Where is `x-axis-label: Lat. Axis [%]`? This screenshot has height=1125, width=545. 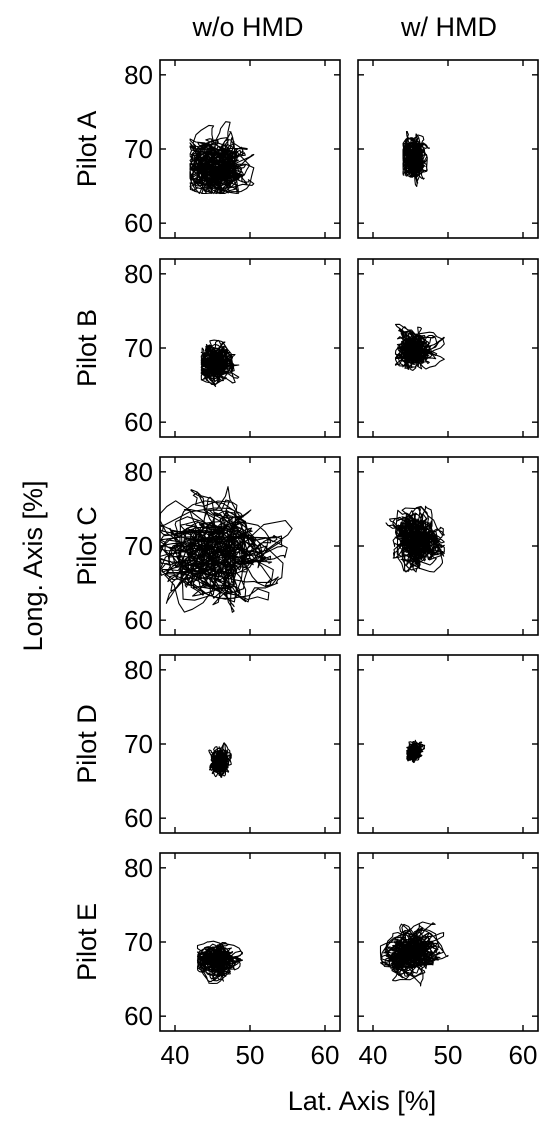 x-axis-label: Lat. Axis [%] is located at coordinates (362, 1101).